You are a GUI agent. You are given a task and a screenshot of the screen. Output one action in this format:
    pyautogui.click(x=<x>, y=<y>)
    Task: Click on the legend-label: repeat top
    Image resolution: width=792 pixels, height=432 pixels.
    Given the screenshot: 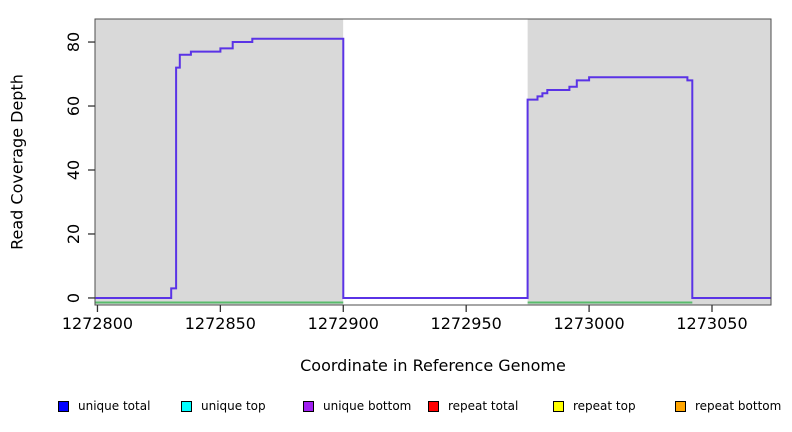 What is the action you would take?
    pyautogui.click(x=604, y=406)
    